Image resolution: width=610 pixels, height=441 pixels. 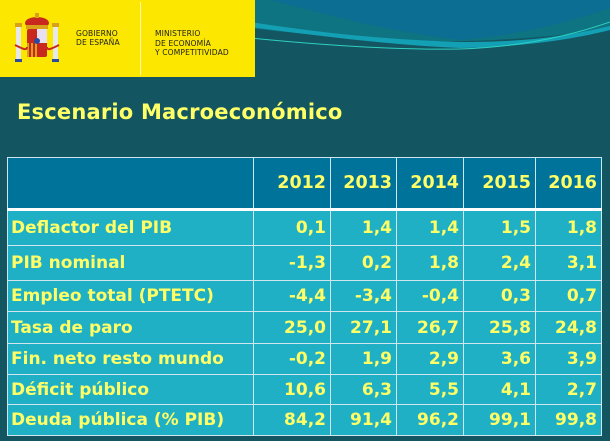 What do you see at coordinates (140, 38) in the screenshot?
I see `logo-divider` at bounding box center [140, 38].